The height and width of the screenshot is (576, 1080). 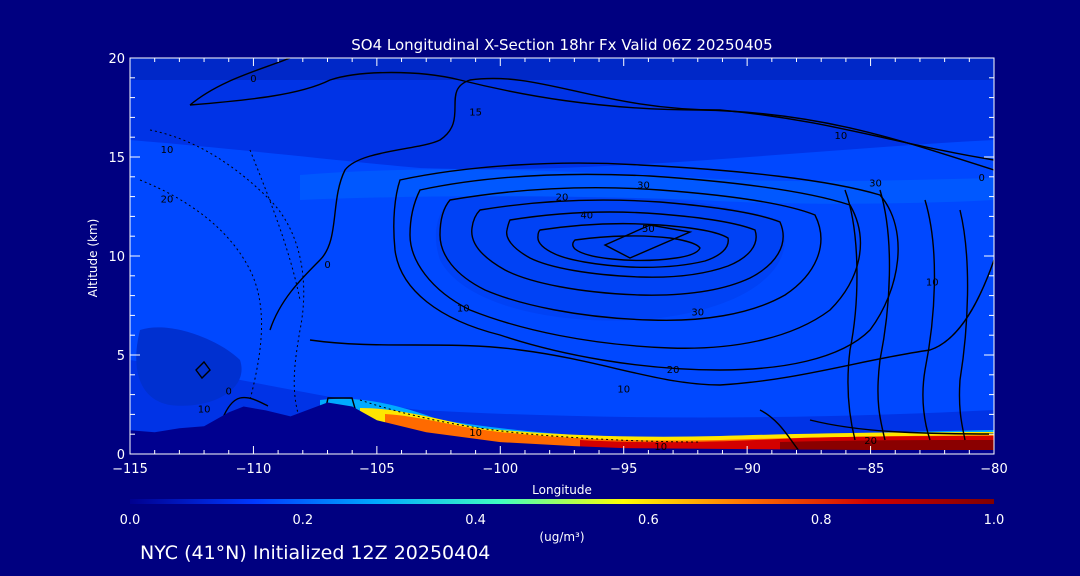 What do you see at coordinates (302, 520) in the screenshot?
I see `colorbar-tick-label: 0.2` at bounding box center [302, 520].